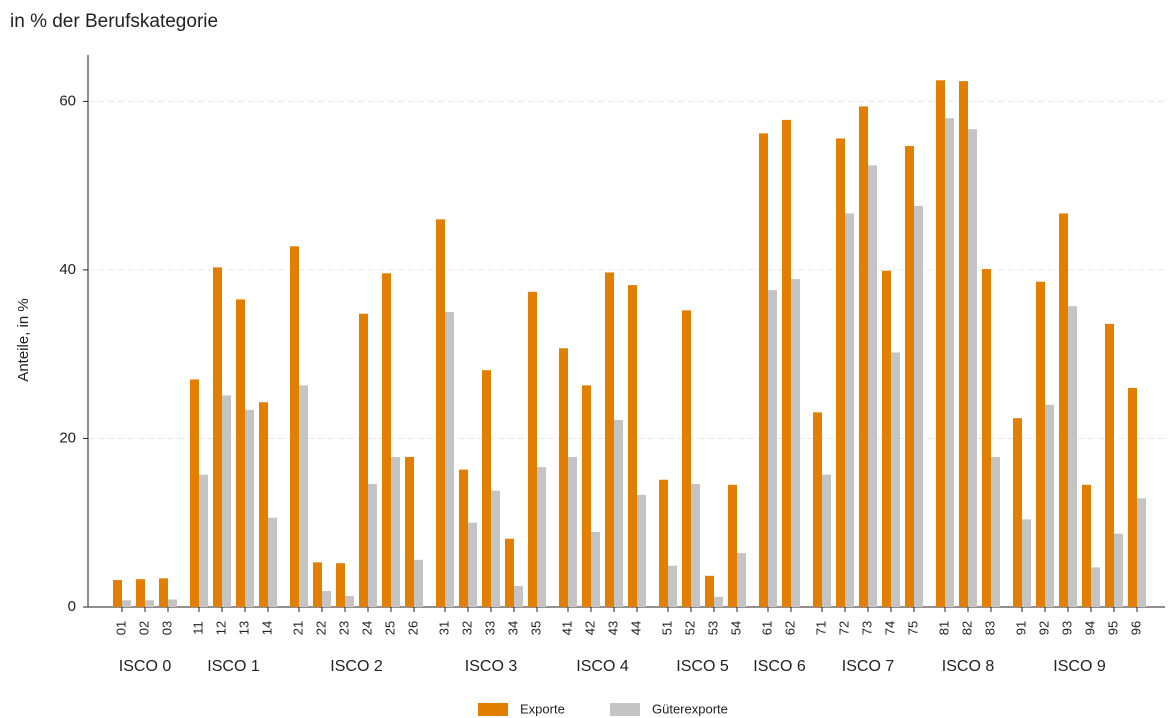 The width and height of the screenshot is (1169, 718). Describe the element at coordinates (689, 628) in the screenshot. I see `x-tick-label: 52` at that location.